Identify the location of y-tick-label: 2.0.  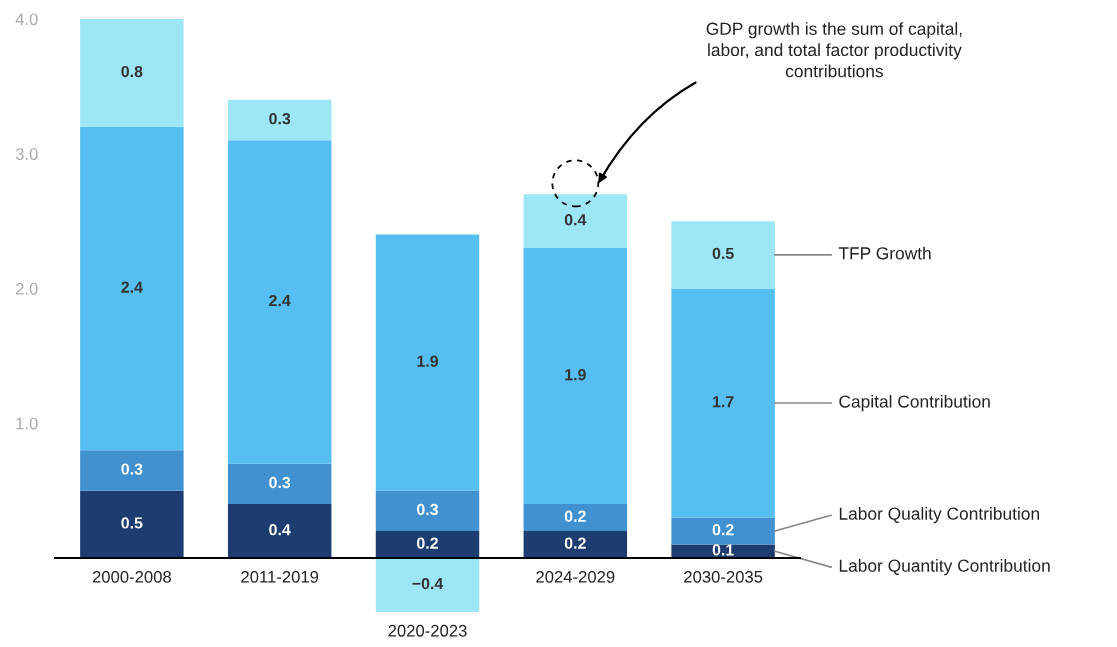
(27, 288).